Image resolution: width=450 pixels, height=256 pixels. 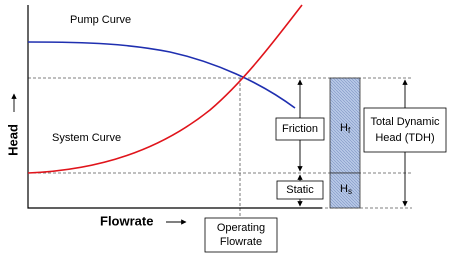 I want to click on y-axis-title: Head, so click(x=12, y=140).